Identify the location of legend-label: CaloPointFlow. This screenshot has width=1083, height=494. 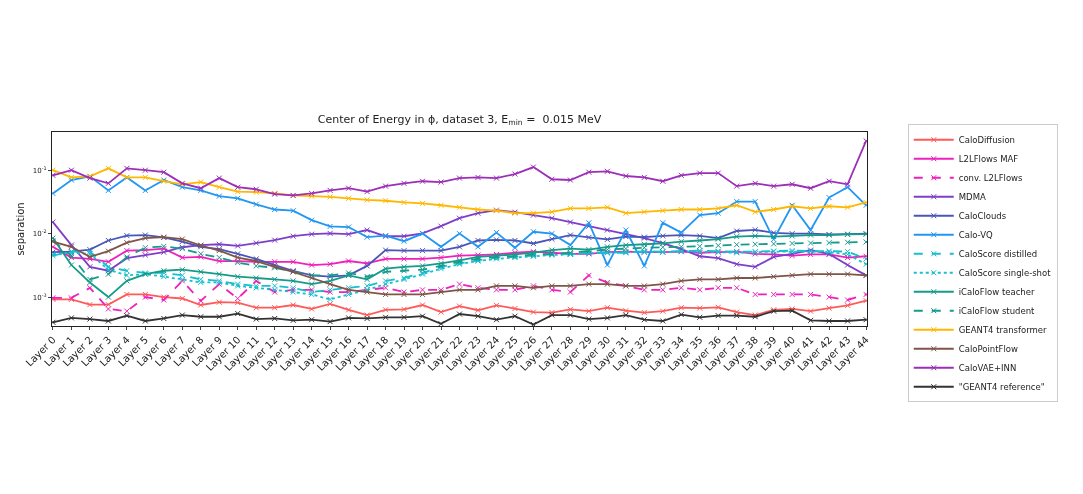
(988, 349).